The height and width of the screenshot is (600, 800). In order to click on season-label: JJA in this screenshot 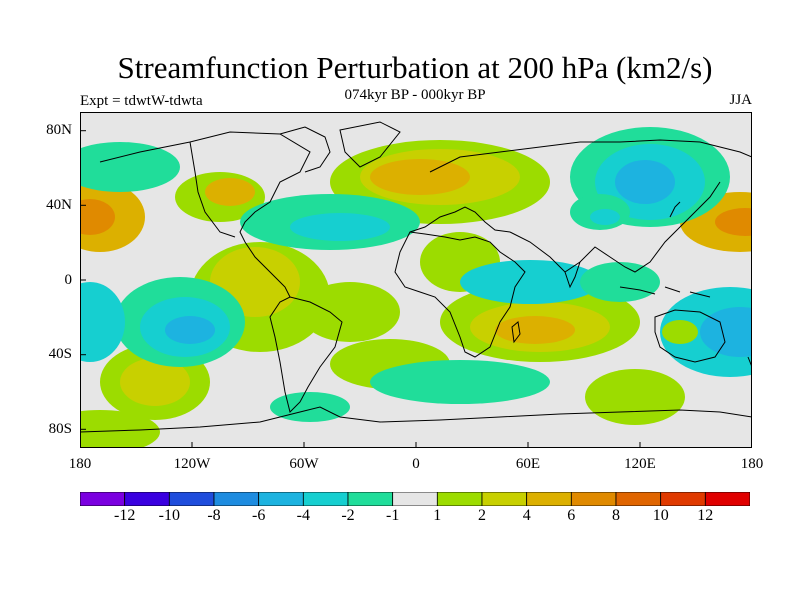, I will do `click(740, 100)`.